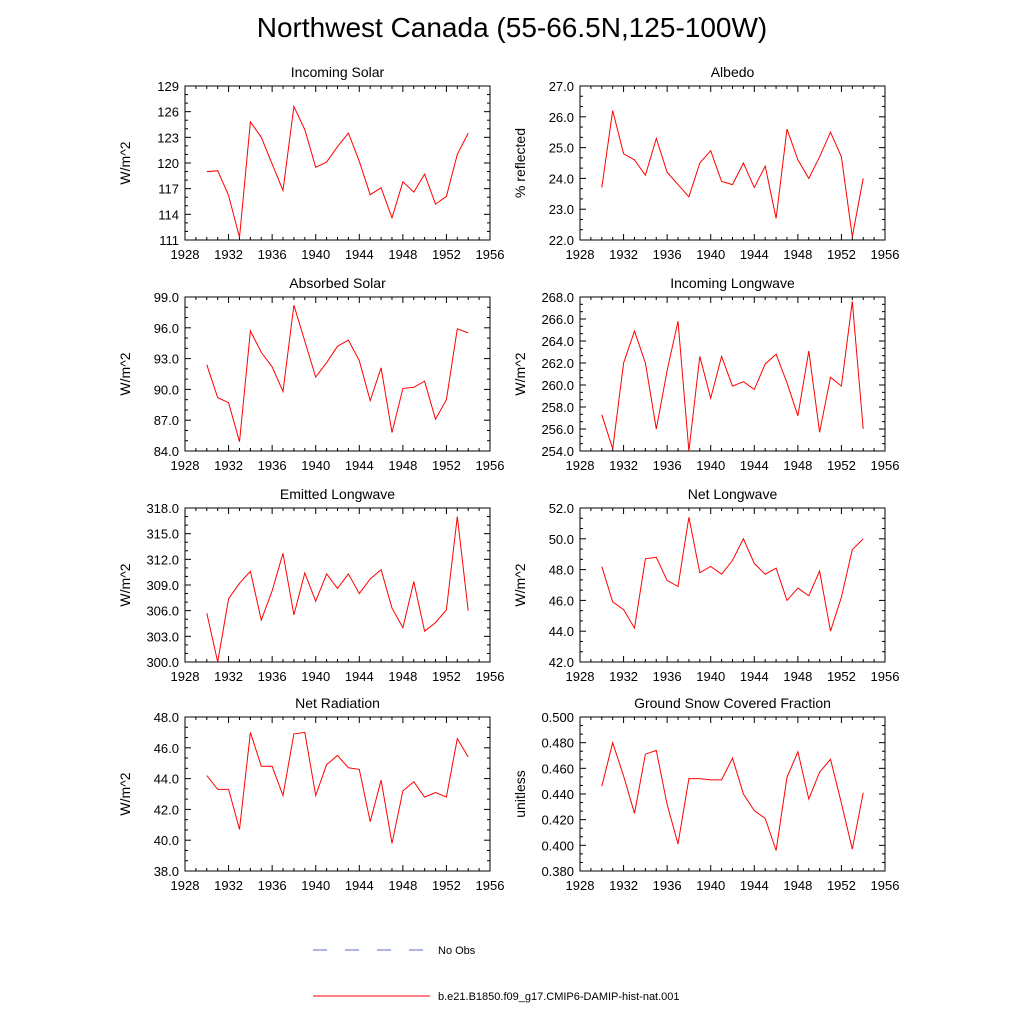 The height and width of the screenshot is (1024, 1024). Describe the element at coordinates (557, 297) in the screenshot. I see `y-tick-label: 268.0` at that location.